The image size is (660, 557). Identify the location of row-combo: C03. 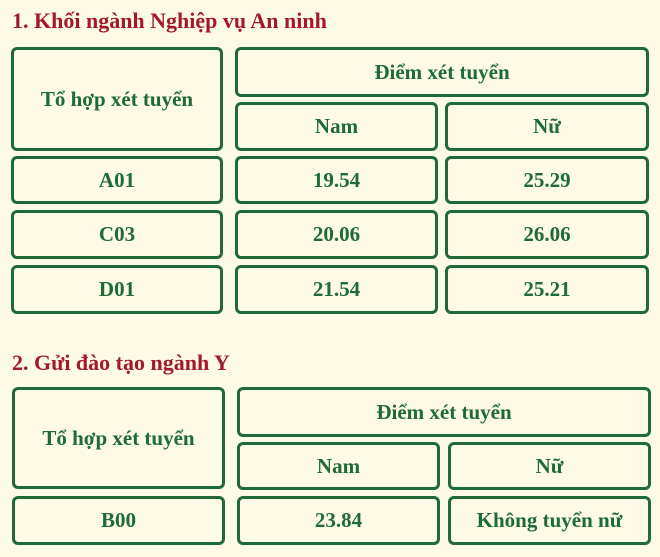
(117, 234).